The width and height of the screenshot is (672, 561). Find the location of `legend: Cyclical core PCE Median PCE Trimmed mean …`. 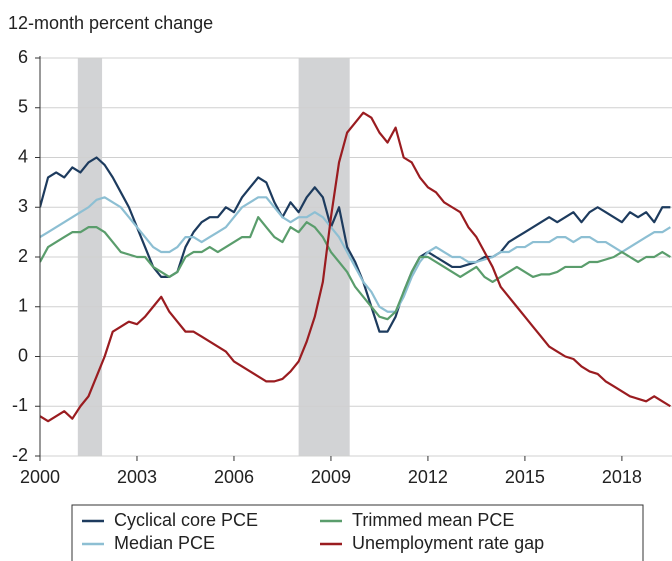

legend: Cyclical core PCE Median PCE Trimmed mean … is located at coordinates (313, 531).